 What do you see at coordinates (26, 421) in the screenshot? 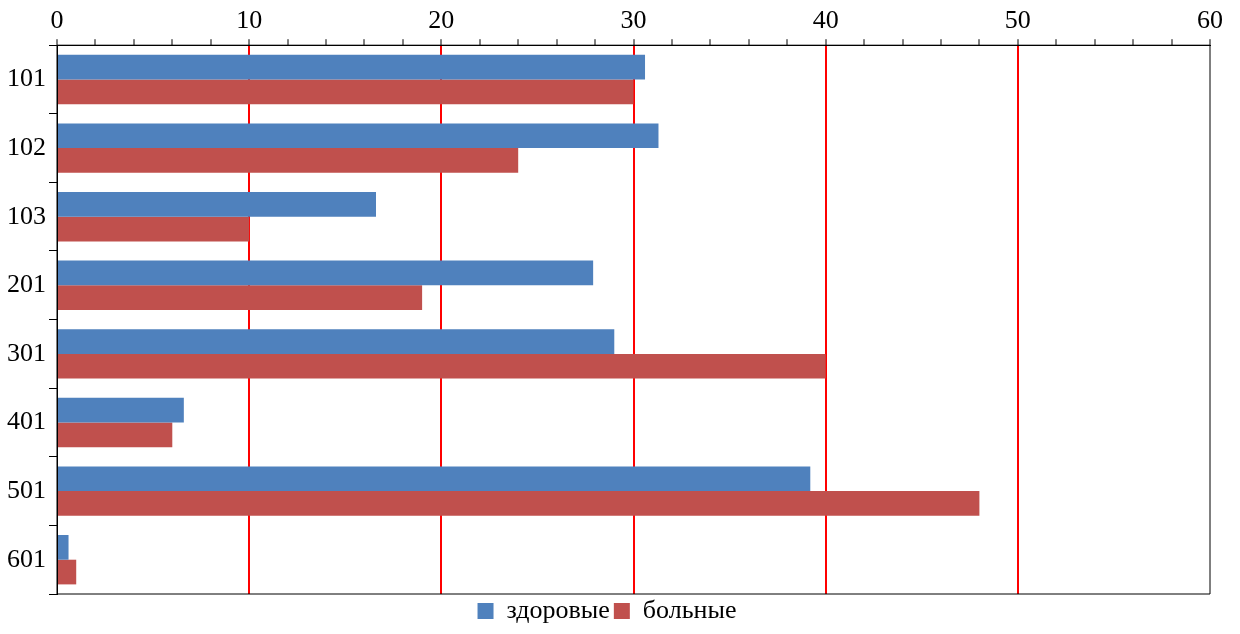
I see `y-tick-label: 401` at bounding box center [26, 421].